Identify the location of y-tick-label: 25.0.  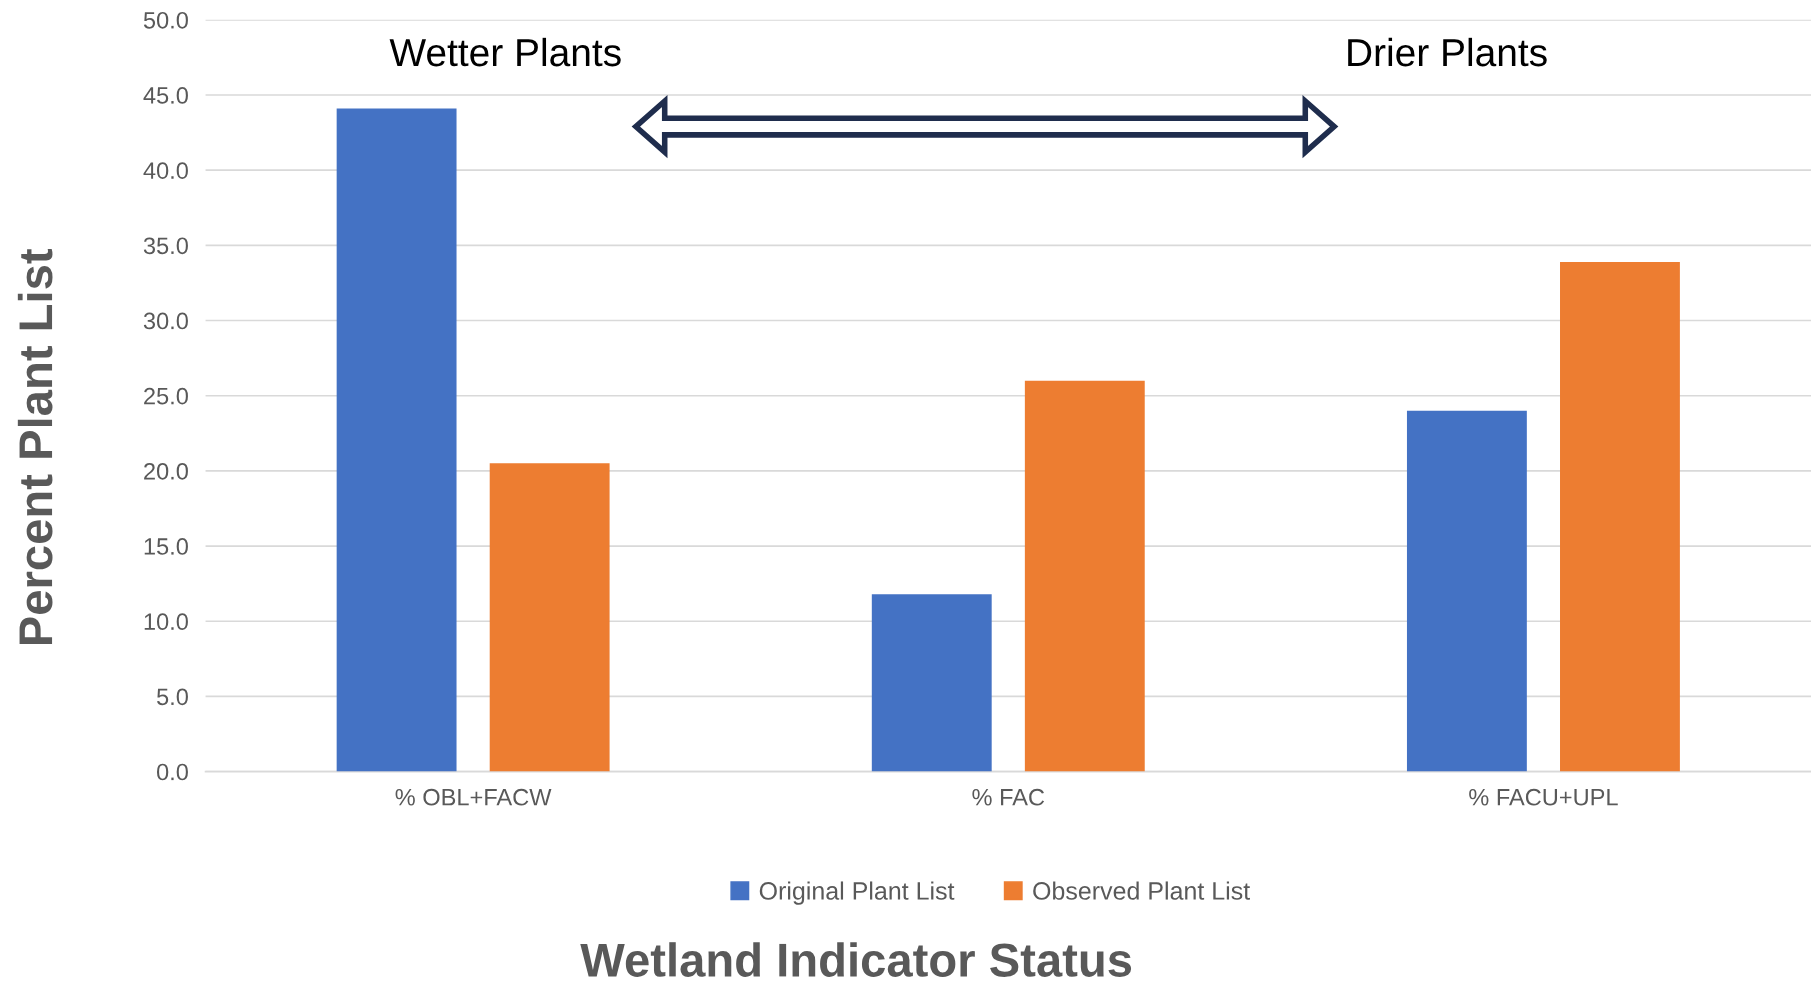
(166, 396).